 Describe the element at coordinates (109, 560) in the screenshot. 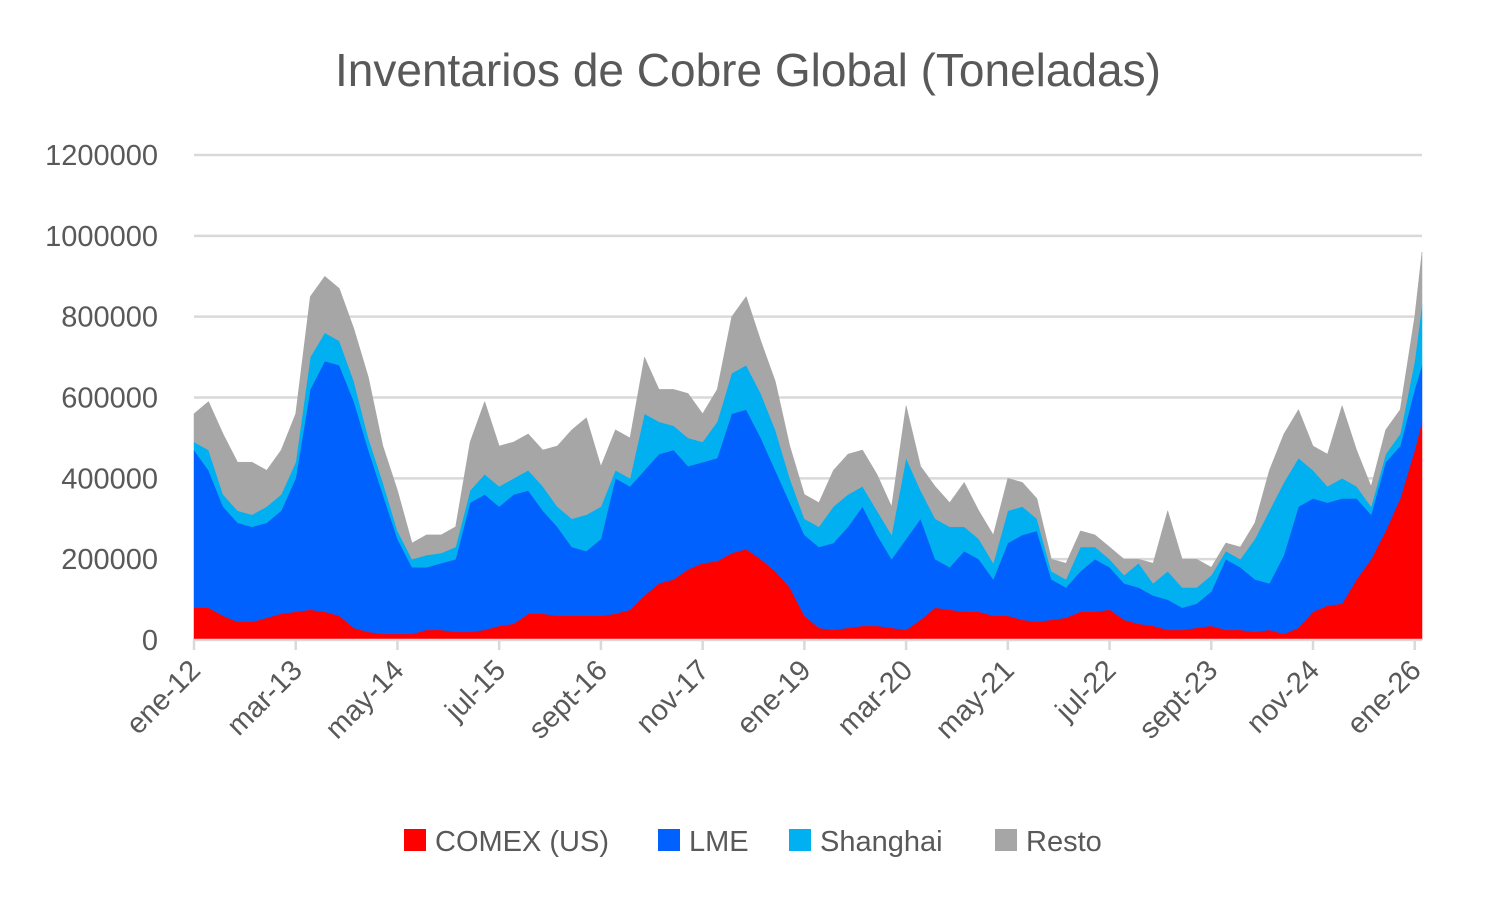

I see `y-tick-label: 200000` at that location.